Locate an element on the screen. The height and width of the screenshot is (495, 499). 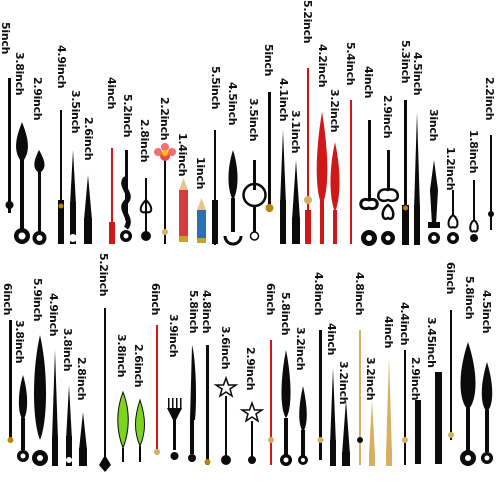
size-label: 3.1inch is located at coordinates (295, 131).